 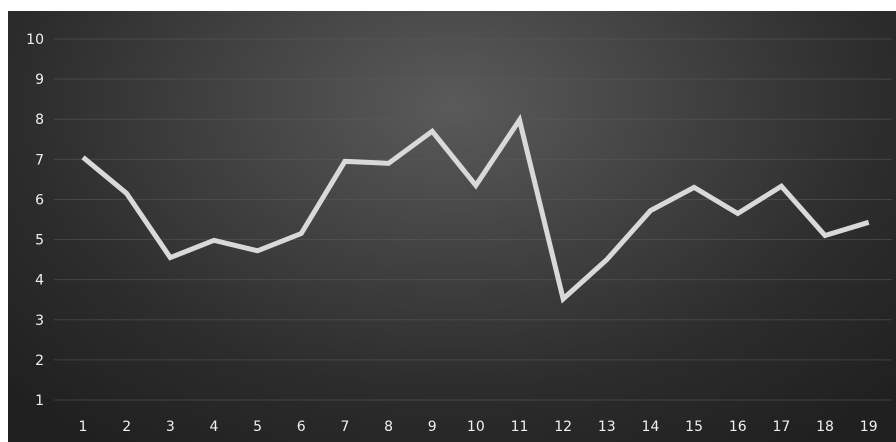 What do you see at coordinates (520, 427) in the screenshot?
I see `x-tick-label: 11` at bounding box center [520, 427].